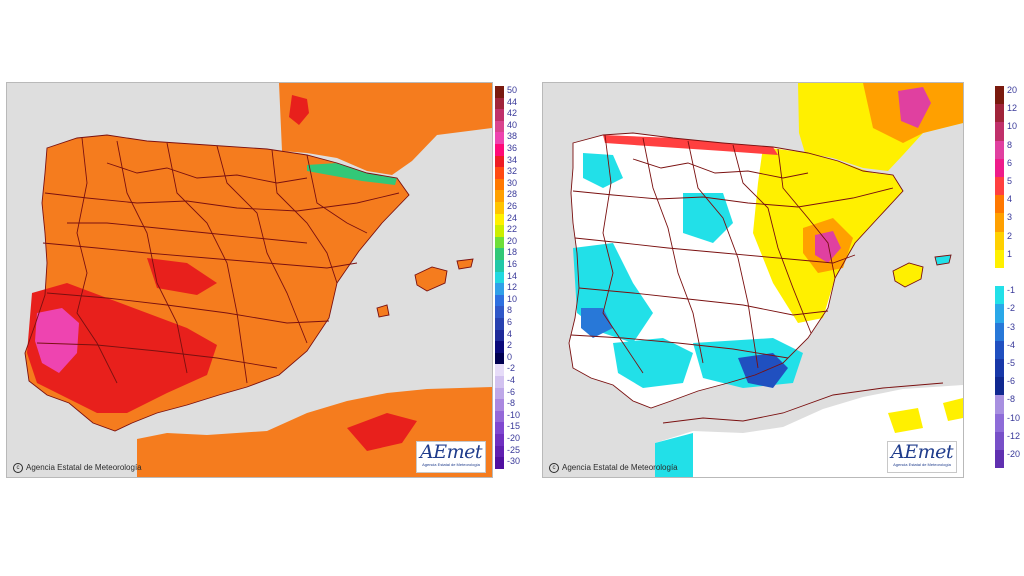  I want to click on southwest-hottest-area, so click(57, 340).